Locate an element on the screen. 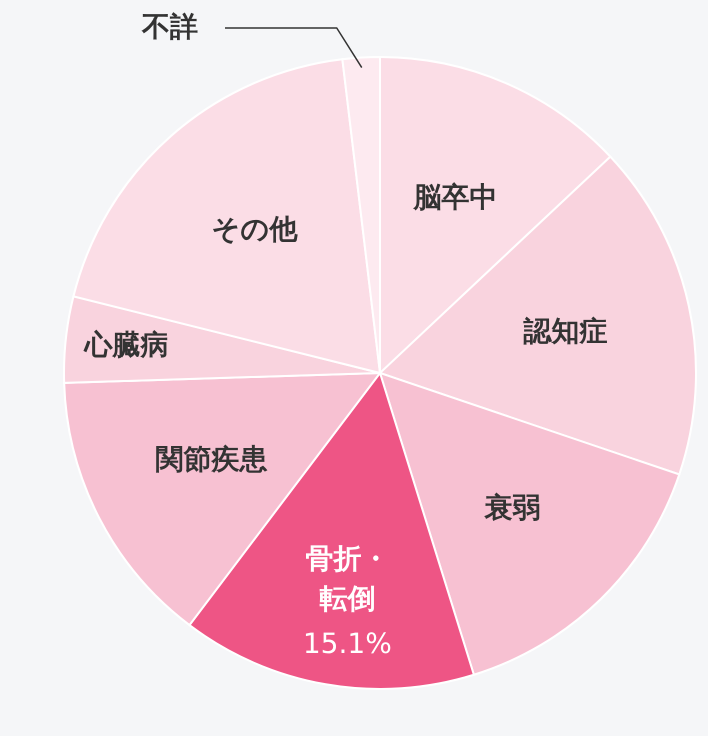 The image size is (708, 736). slice-label: その他 is located at coordinates (254, 229).